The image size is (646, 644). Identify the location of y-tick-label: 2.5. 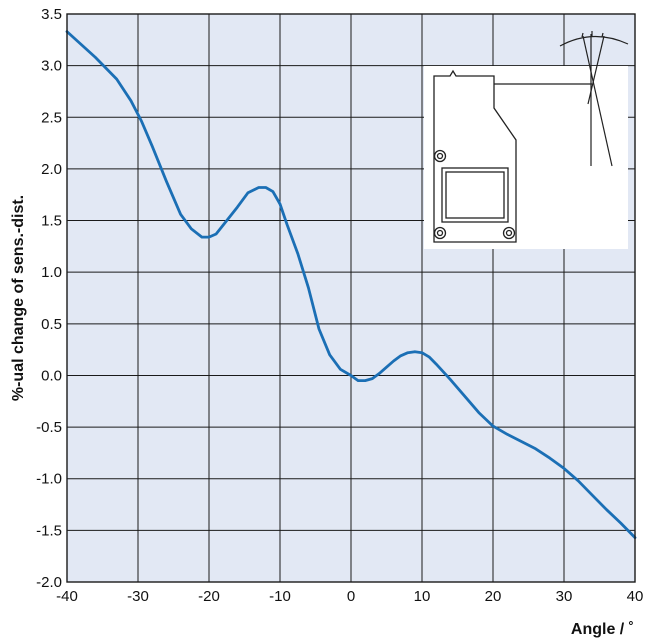
(51, 117).